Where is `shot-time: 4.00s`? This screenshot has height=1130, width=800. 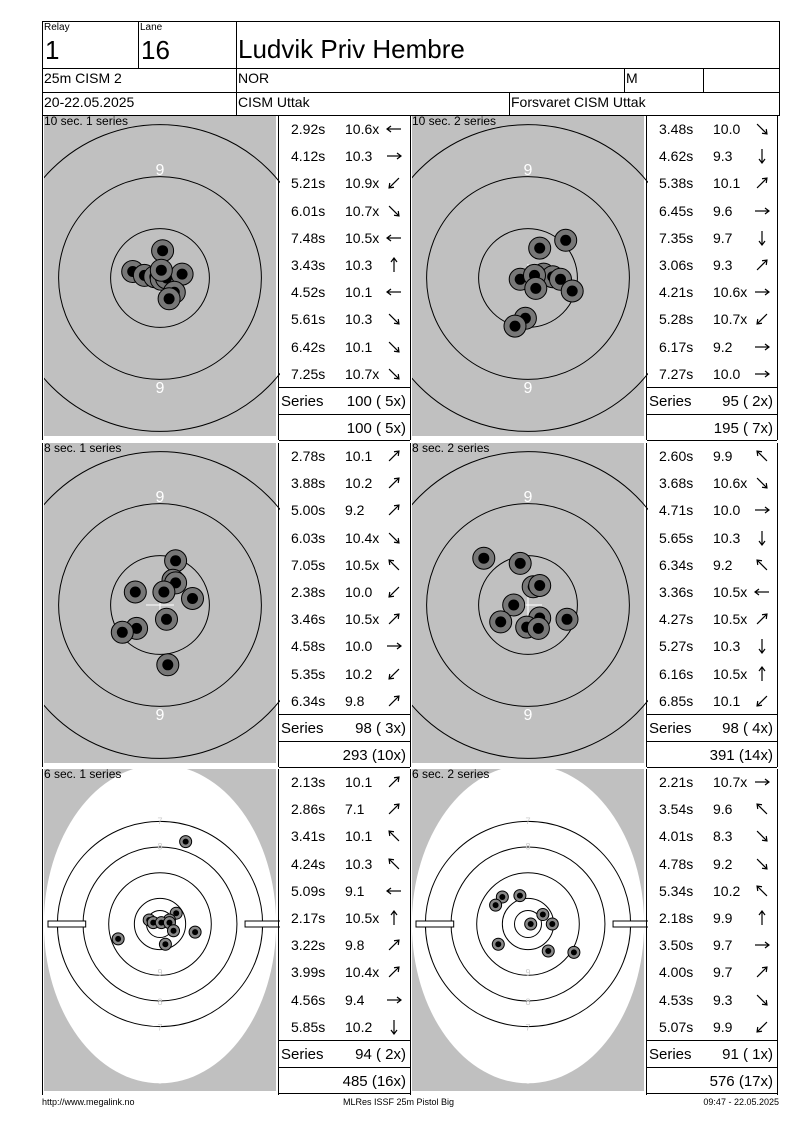 shot-time: 4.00s is located at coordinates (676, 972).